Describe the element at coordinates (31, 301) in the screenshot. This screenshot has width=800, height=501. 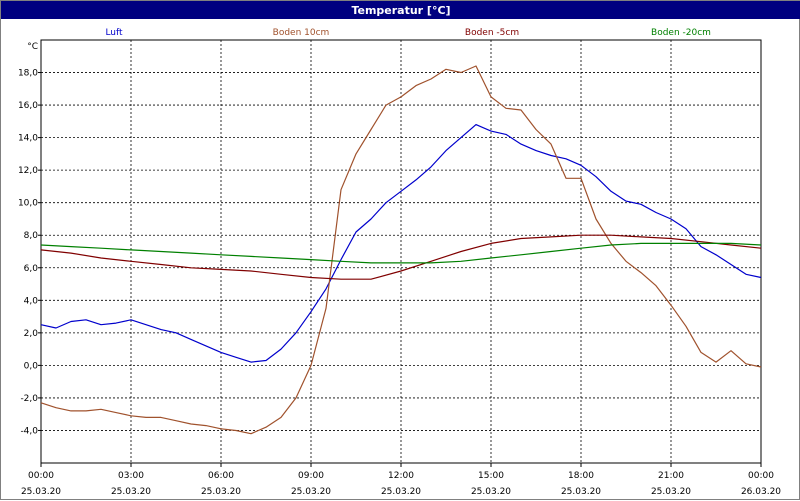
I see `y-tick-label: 4,0` at that location.